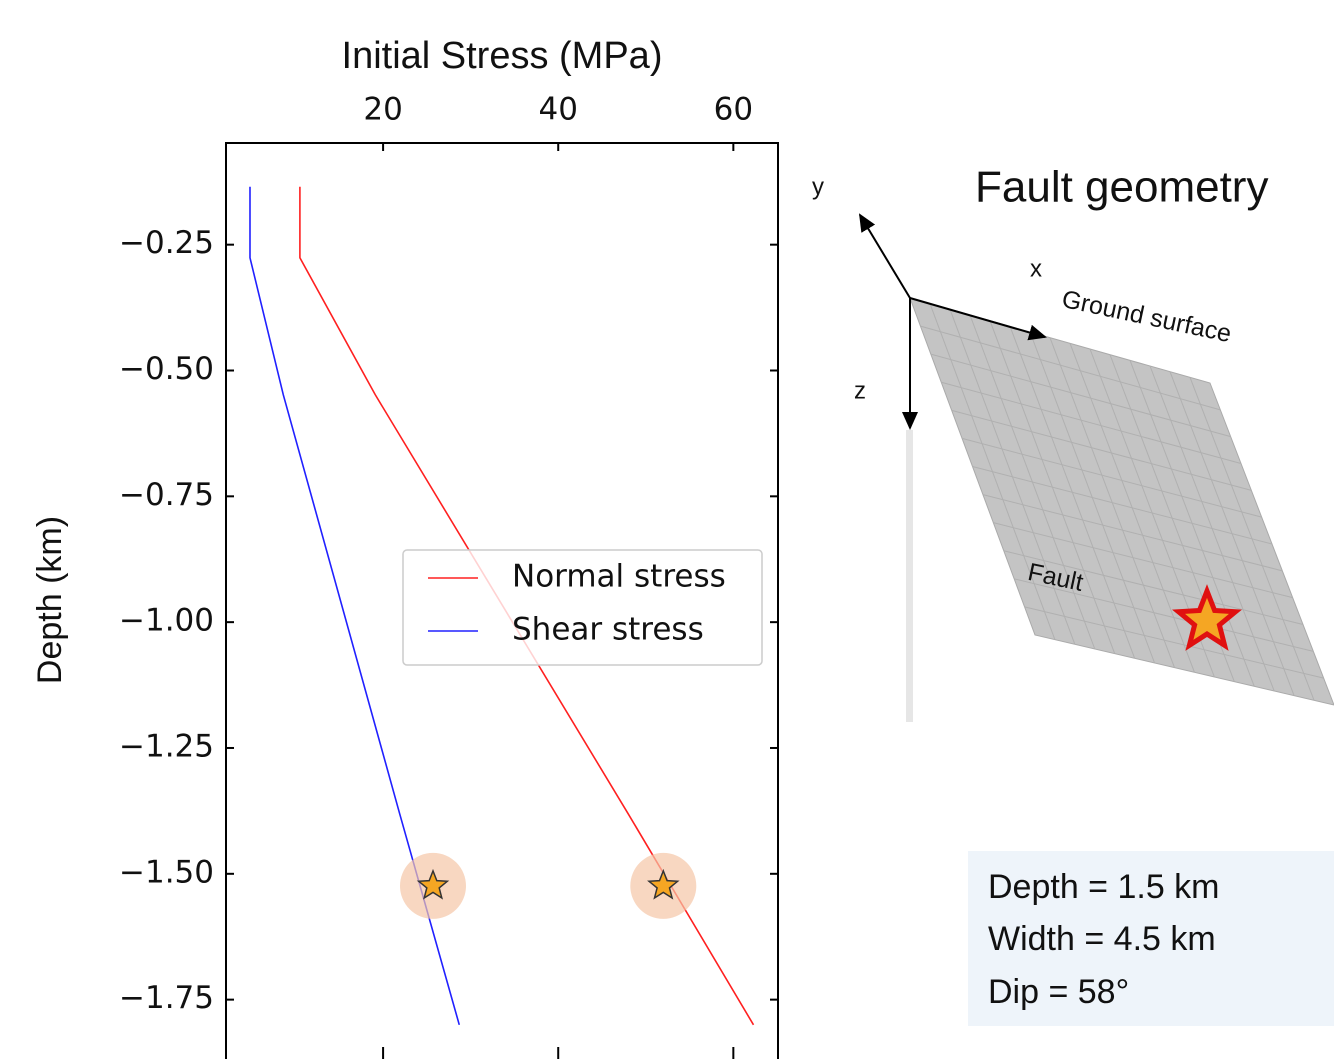 This screenshot has height=1059, width=1334. What do you see at coordinates (1104, 887) in the screenshot?
I see `info-line: Depth = 1.5 km` at bounding box center [1104, 887].